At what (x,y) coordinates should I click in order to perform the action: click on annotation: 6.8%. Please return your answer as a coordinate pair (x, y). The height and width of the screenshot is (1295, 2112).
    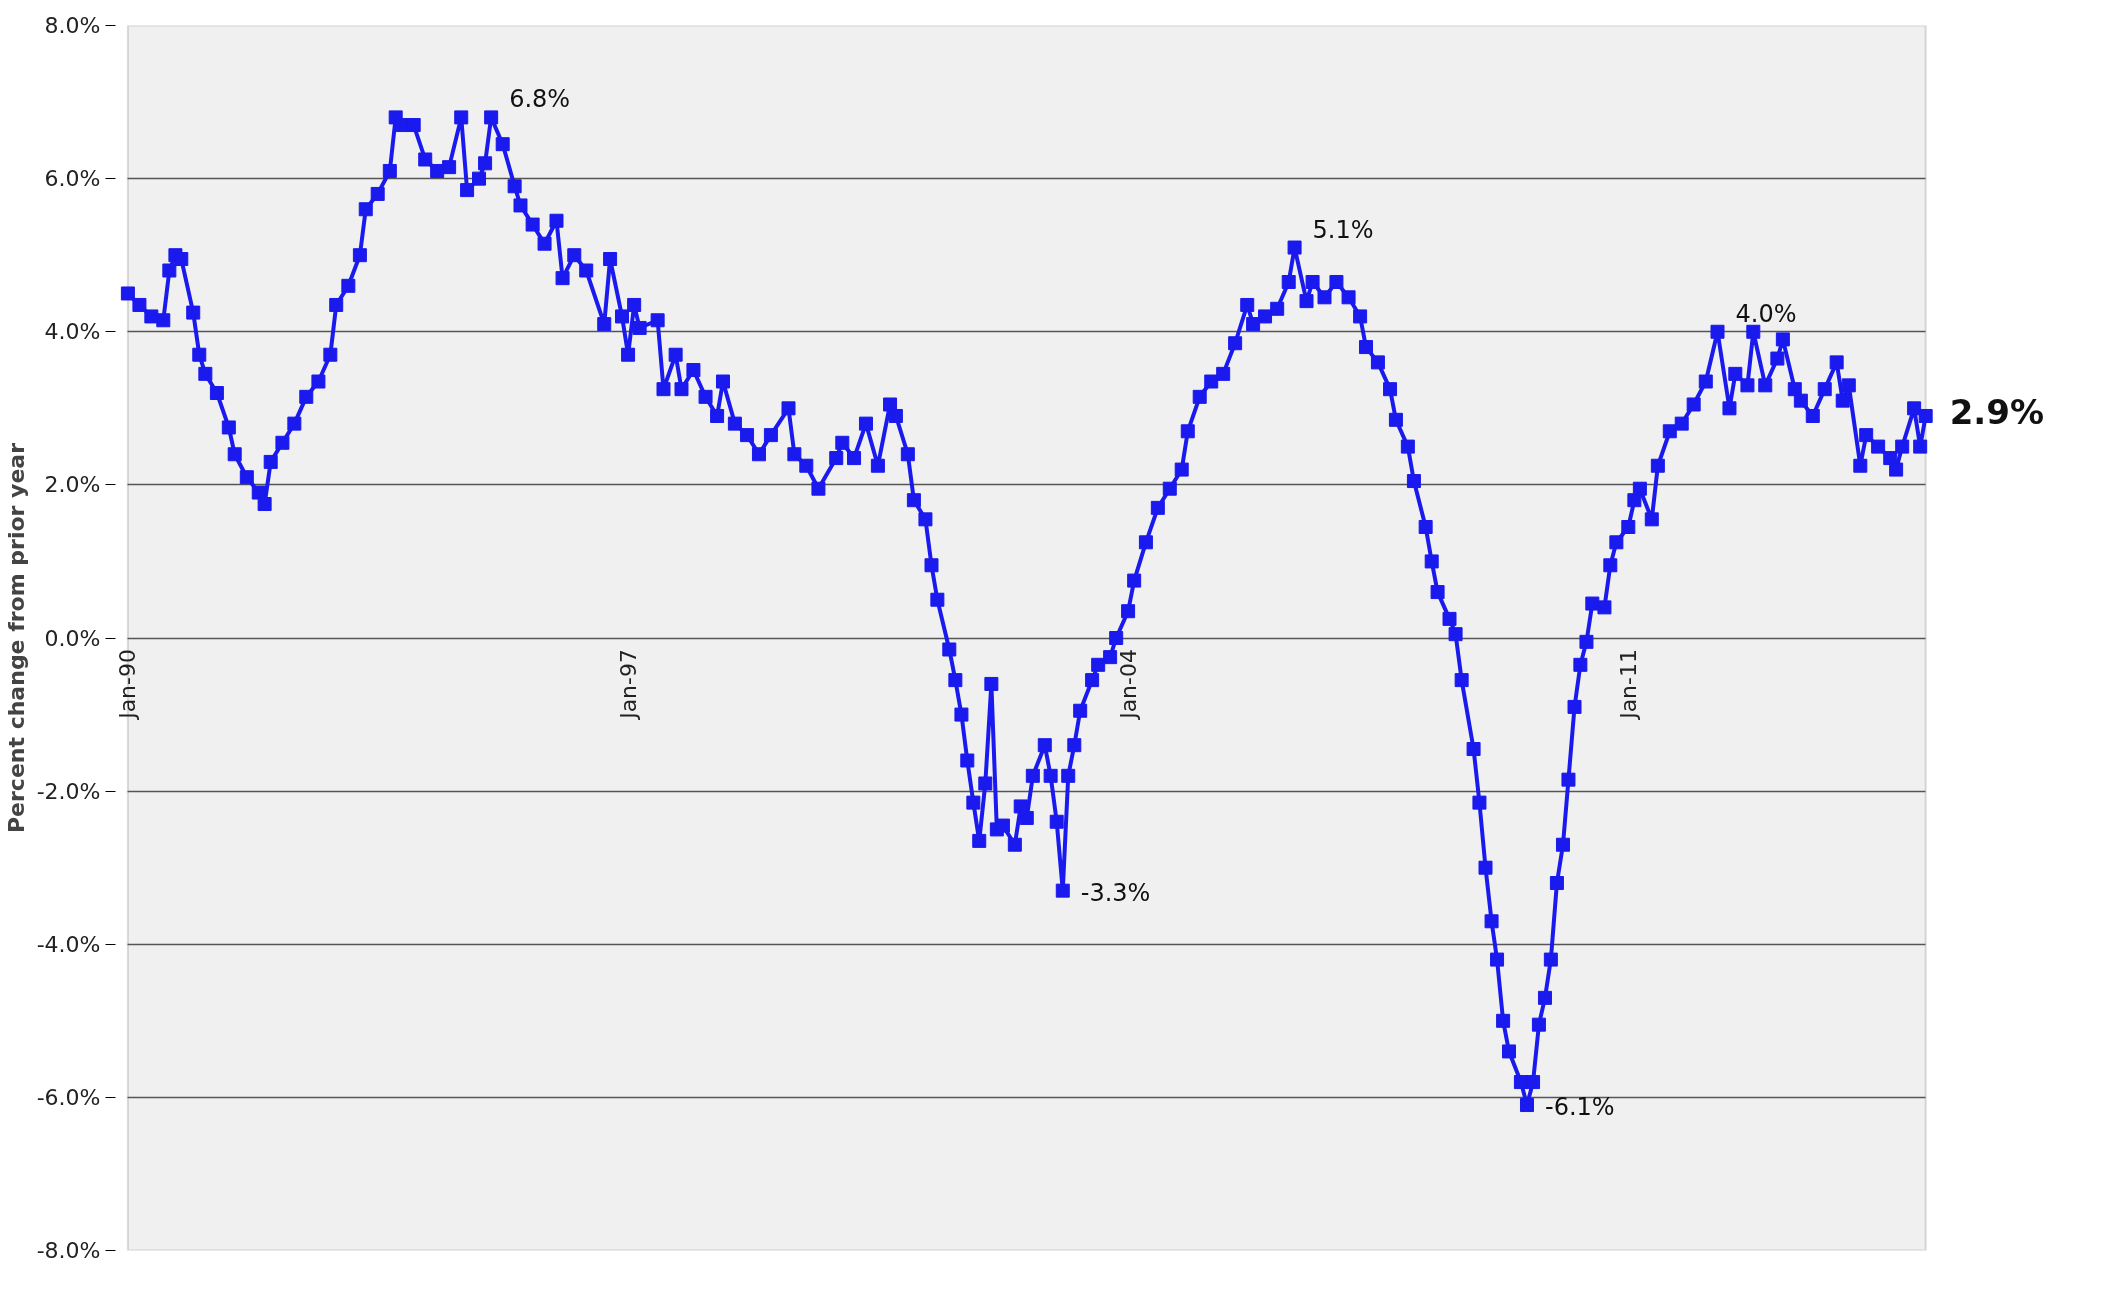
    Looking at the image, I should click on (540, 99).